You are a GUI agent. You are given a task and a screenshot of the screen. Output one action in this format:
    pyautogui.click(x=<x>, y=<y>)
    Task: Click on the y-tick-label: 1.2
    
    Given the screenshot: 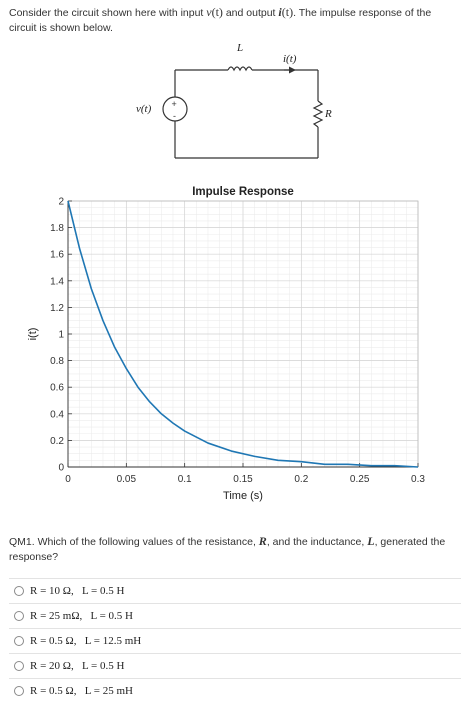 What is the action you would take?
    pyautogui.click(x=57, y=308)
    